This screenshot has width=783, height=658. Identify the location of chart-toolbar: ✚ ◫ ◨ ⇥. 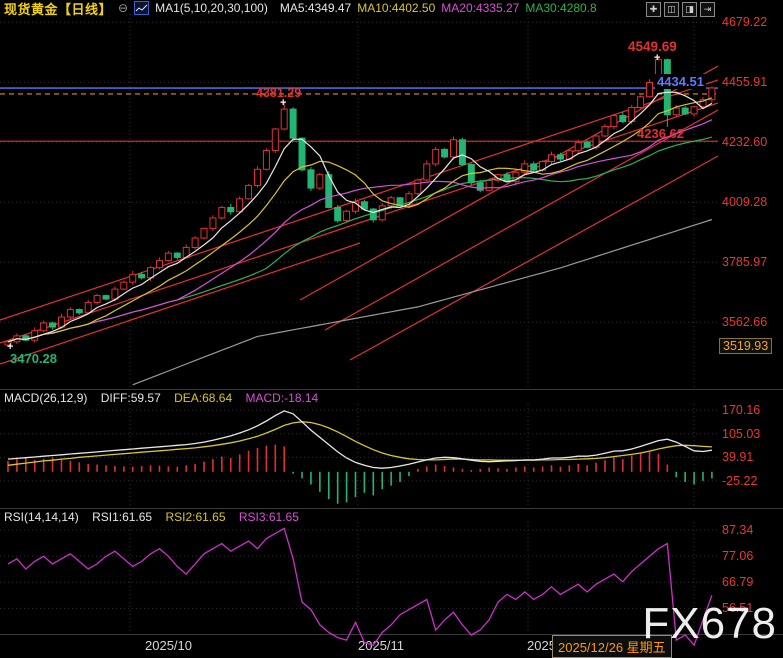
(680, 9).